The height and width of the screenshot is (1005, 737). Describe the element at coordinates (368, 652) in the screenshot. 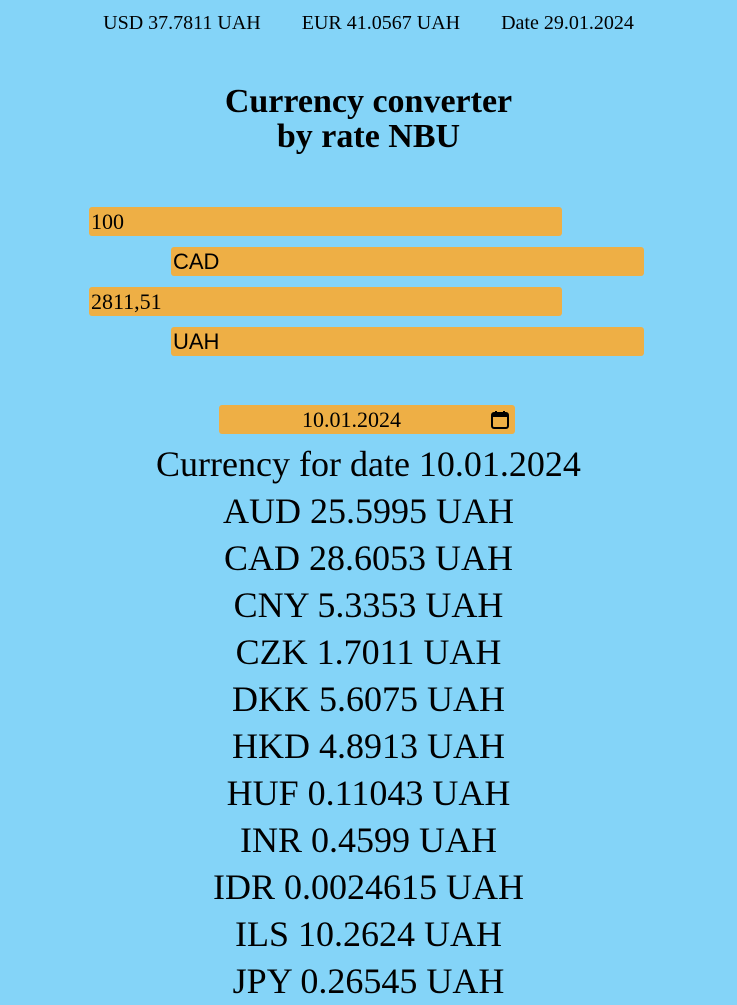

I see `rate-item: CZK 1.7011 UAH` at that location.